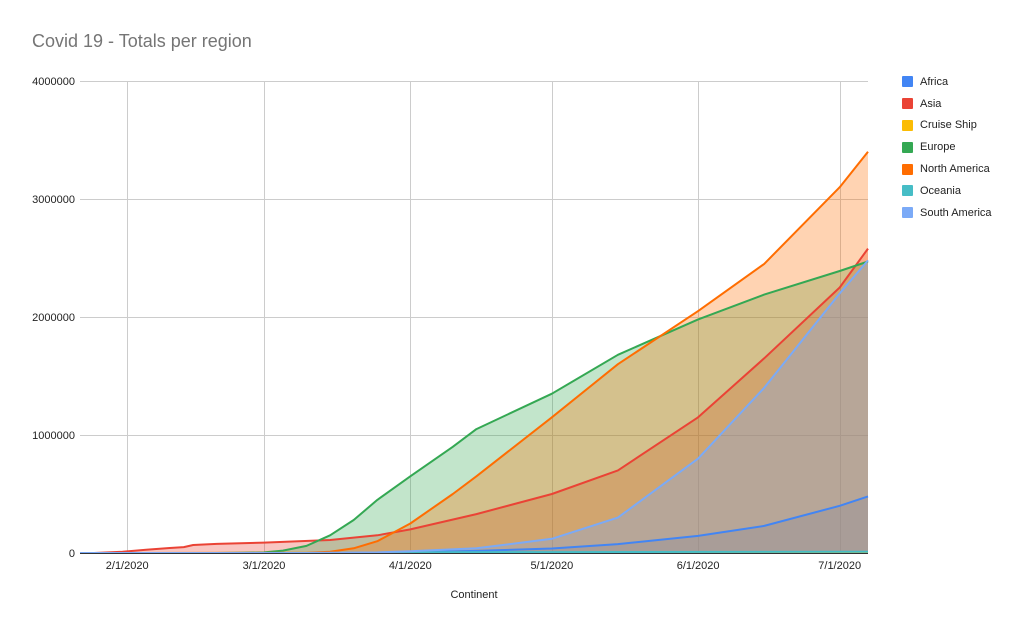  Describe the element at coordinates (127, 566) in the screenshot. I see `x-tick-label: 2/1/2020` at that location.